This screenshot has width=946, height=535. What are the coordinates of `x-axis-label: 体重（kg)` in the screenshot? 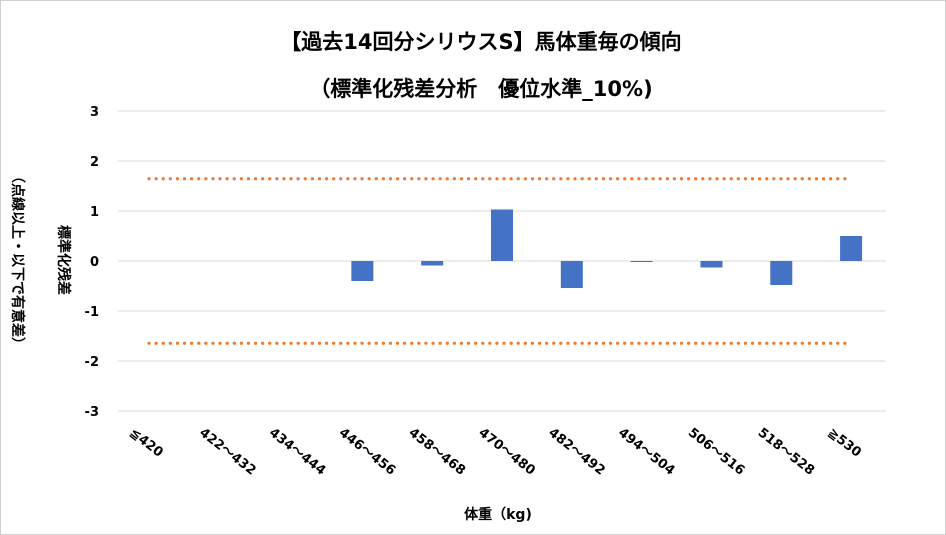 It's located at (498, 514).